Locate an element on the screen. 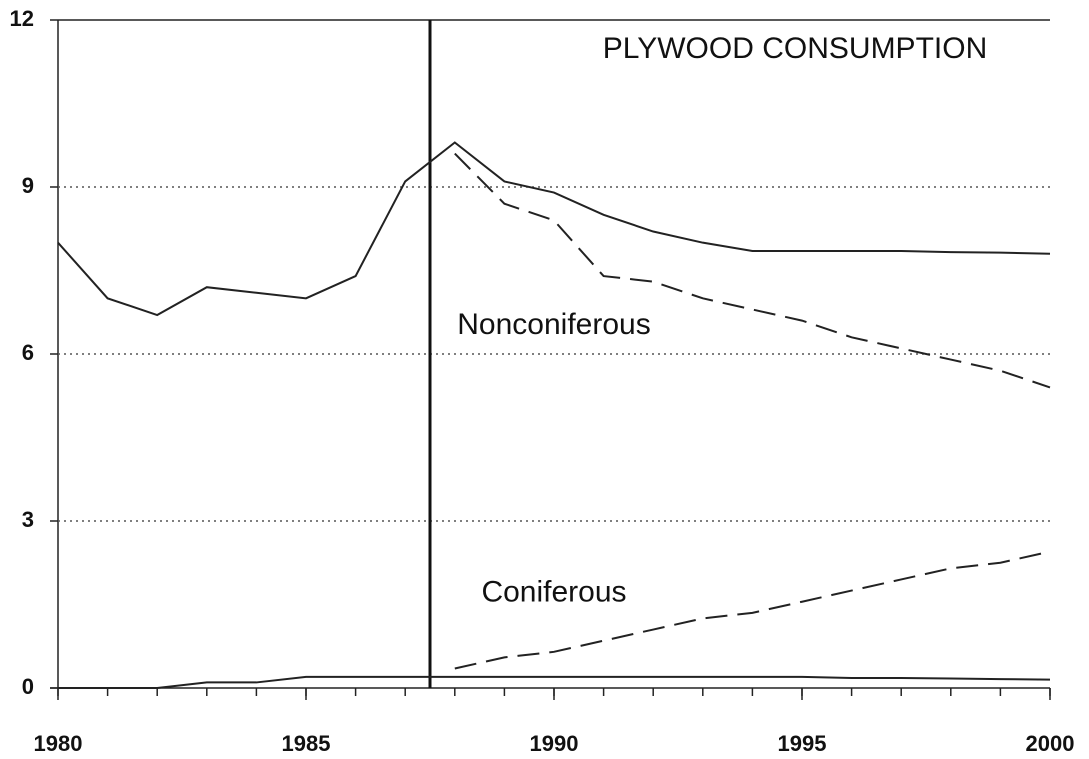  x-tick-label: 1990 is located at coordinates (554, 743).